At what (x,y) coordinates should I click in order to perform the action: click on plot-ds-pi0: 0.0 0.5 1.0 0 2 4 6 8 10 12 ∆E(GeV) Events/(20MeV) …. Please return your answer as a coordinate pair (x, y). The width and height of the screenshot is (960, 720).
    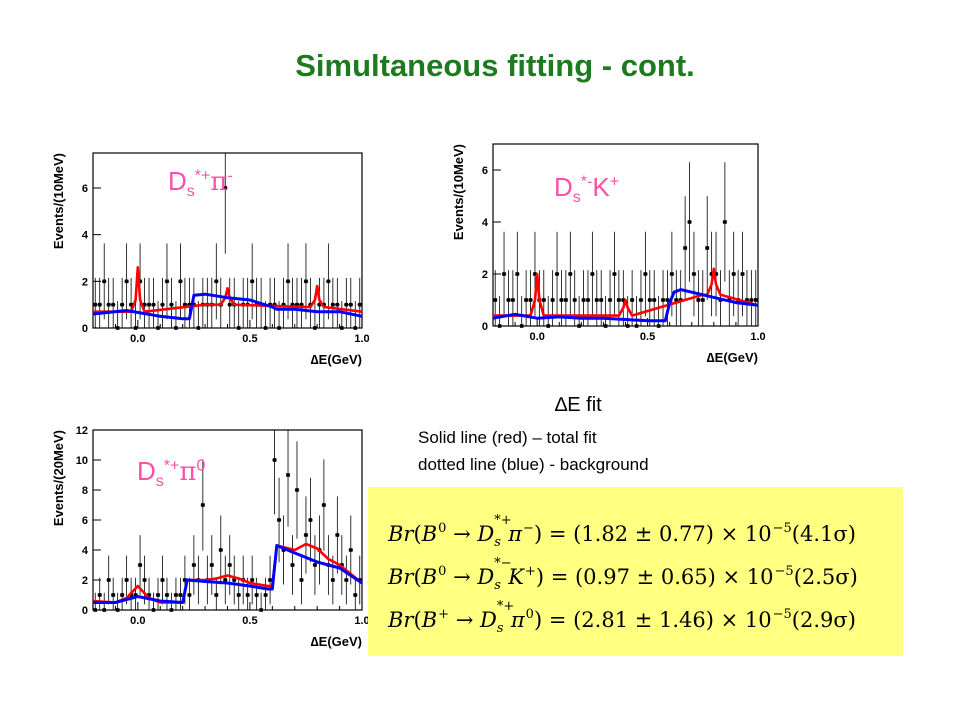
    Looking at the image, I should click on (205, 538).